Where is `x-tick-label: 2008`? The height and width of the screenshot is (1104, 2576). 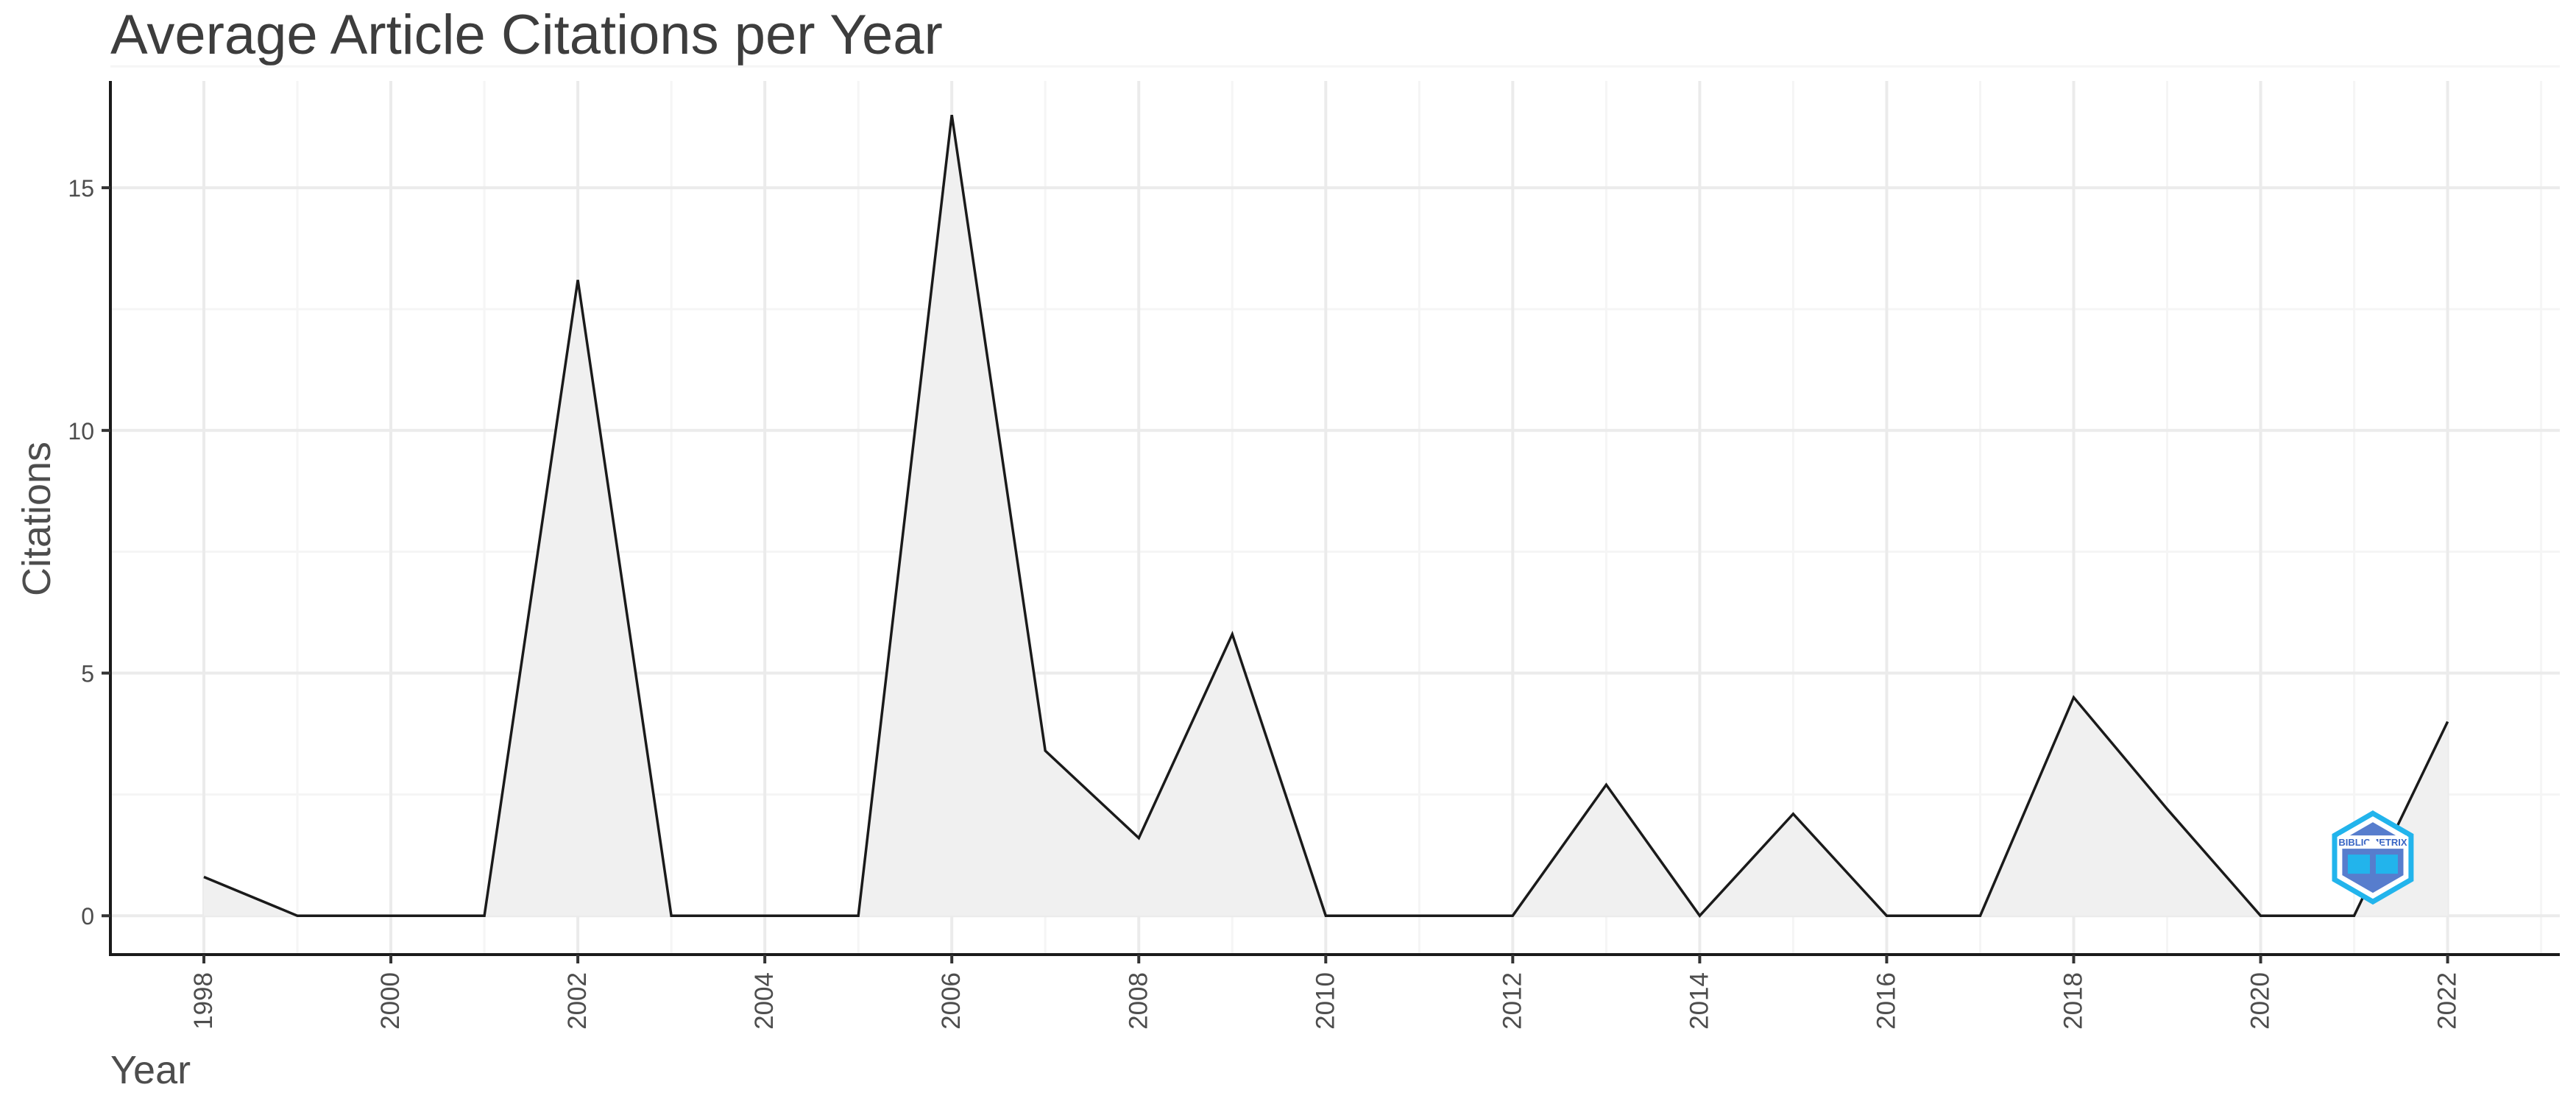 x-tick-label: 2008 is located at coordinates (1138, 1001).